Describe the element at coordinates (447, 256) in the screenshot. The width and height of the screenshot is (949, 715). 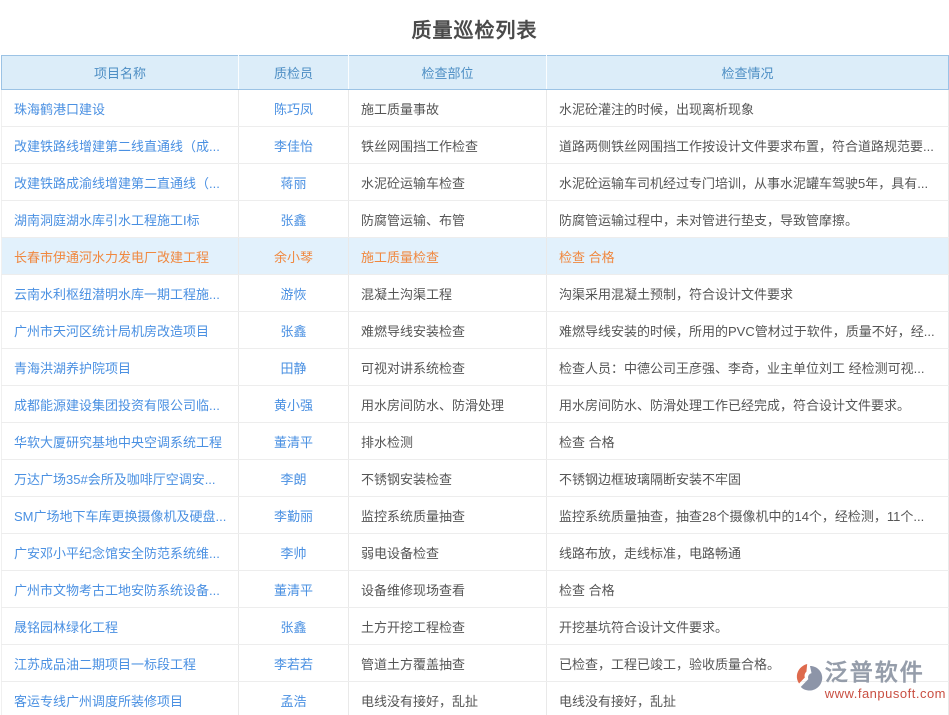
I see `cell-check-part: 施工质量检查` at that location.